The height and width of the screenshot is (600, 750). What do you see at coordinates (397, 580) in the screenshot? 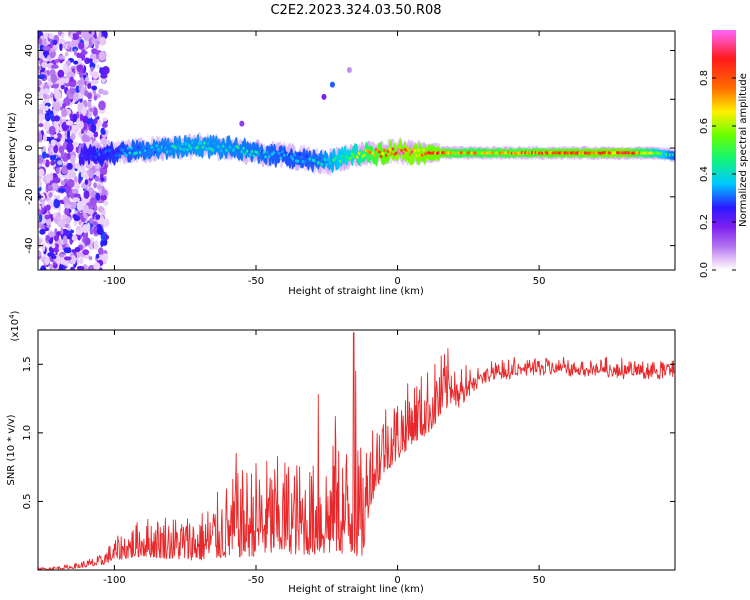
I see `snr-x-tick-label: 0` at bounding box center [397, 580].